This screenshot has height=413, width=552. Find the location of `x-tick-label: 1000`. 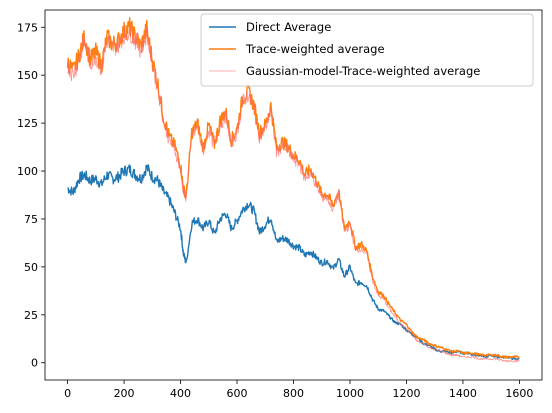

x-tick-label: 1000 is located at coordinates (350, 393).